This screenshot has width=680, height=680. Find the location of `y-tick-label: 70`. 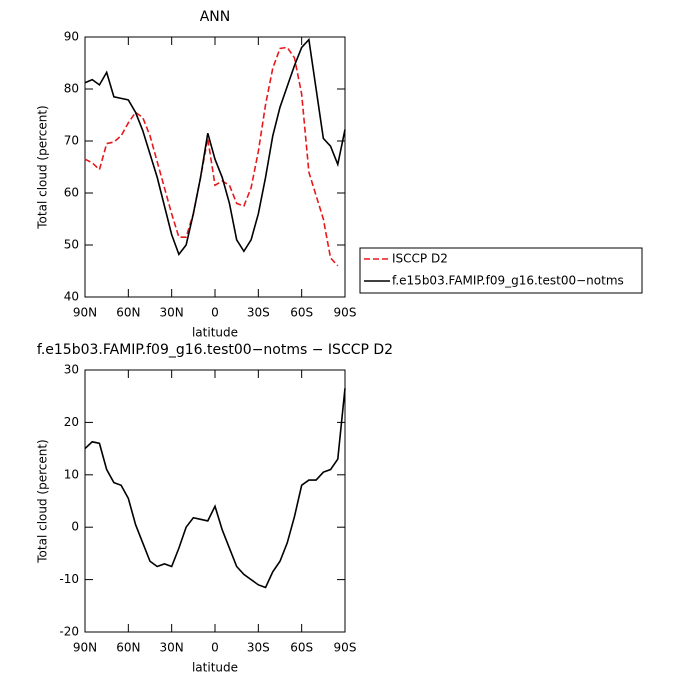

y-tick-label: 70 is located at coordinates (71, 141).